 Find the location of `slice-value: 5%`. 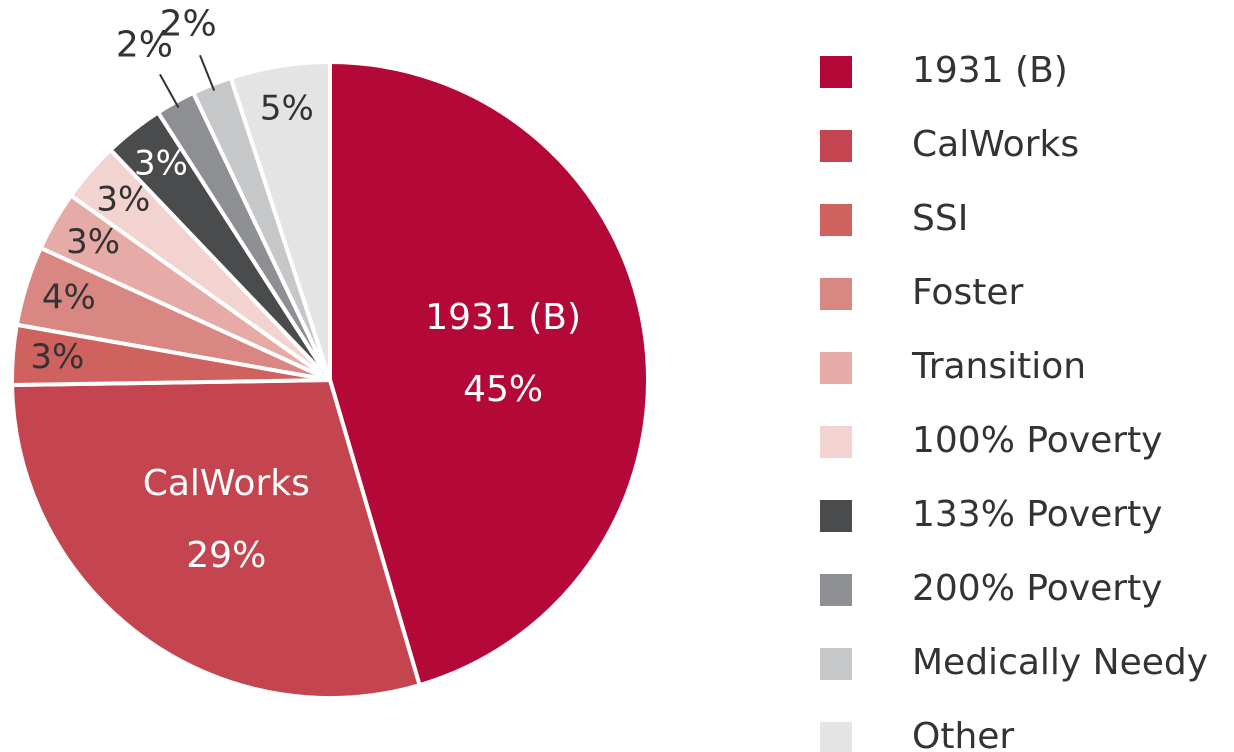

slice-value: 5% is located at coordinates (287, 108).